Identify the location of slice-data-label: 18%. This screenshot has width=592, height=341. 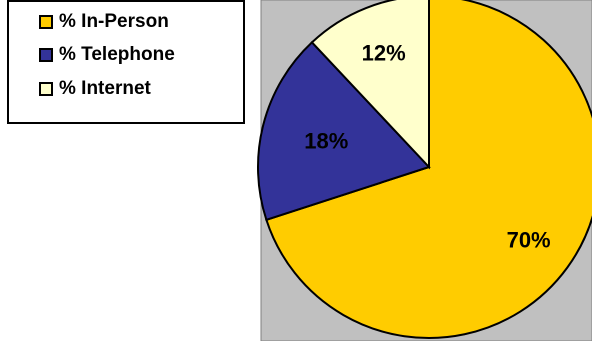
(326, 141).